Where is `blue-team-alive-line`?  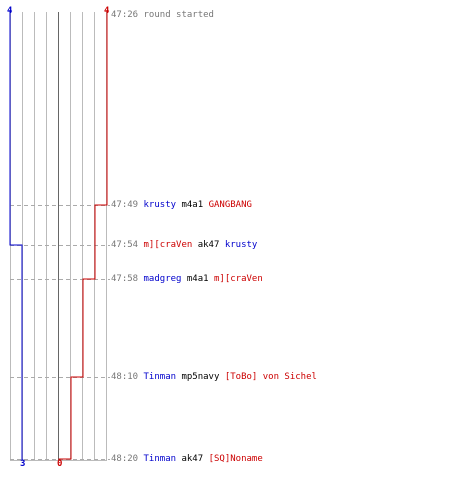 blue-team-alive-line is located at coordinates (16, 235).